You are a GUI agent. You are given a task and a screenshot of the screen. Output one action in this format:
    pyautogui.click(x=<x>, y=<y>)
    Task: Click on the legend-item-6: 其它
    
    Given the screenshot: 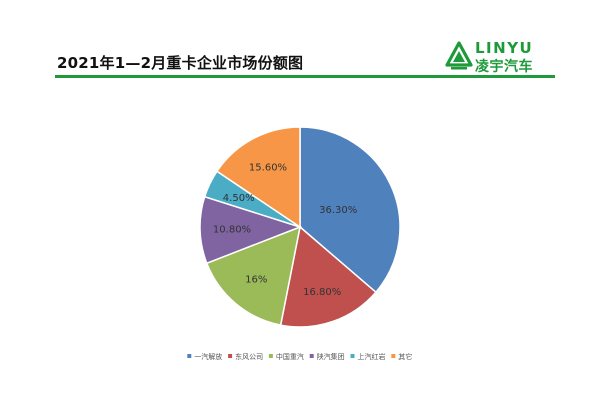 What is the action you would take?
    pyautogui.click(x=401, y=356)
    